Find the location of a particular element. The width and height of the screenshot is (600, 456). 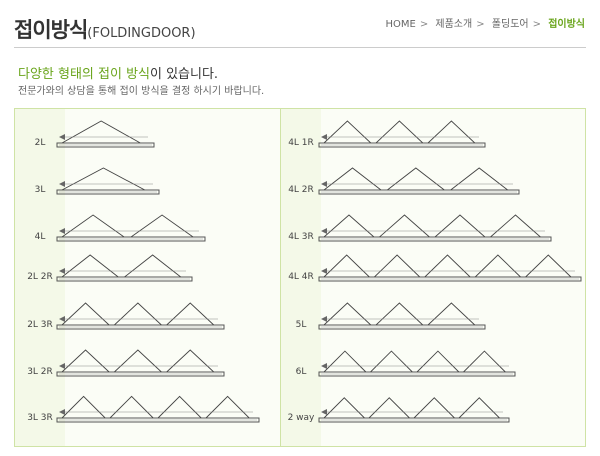

right-label-column is located at coordinates (301, 277).